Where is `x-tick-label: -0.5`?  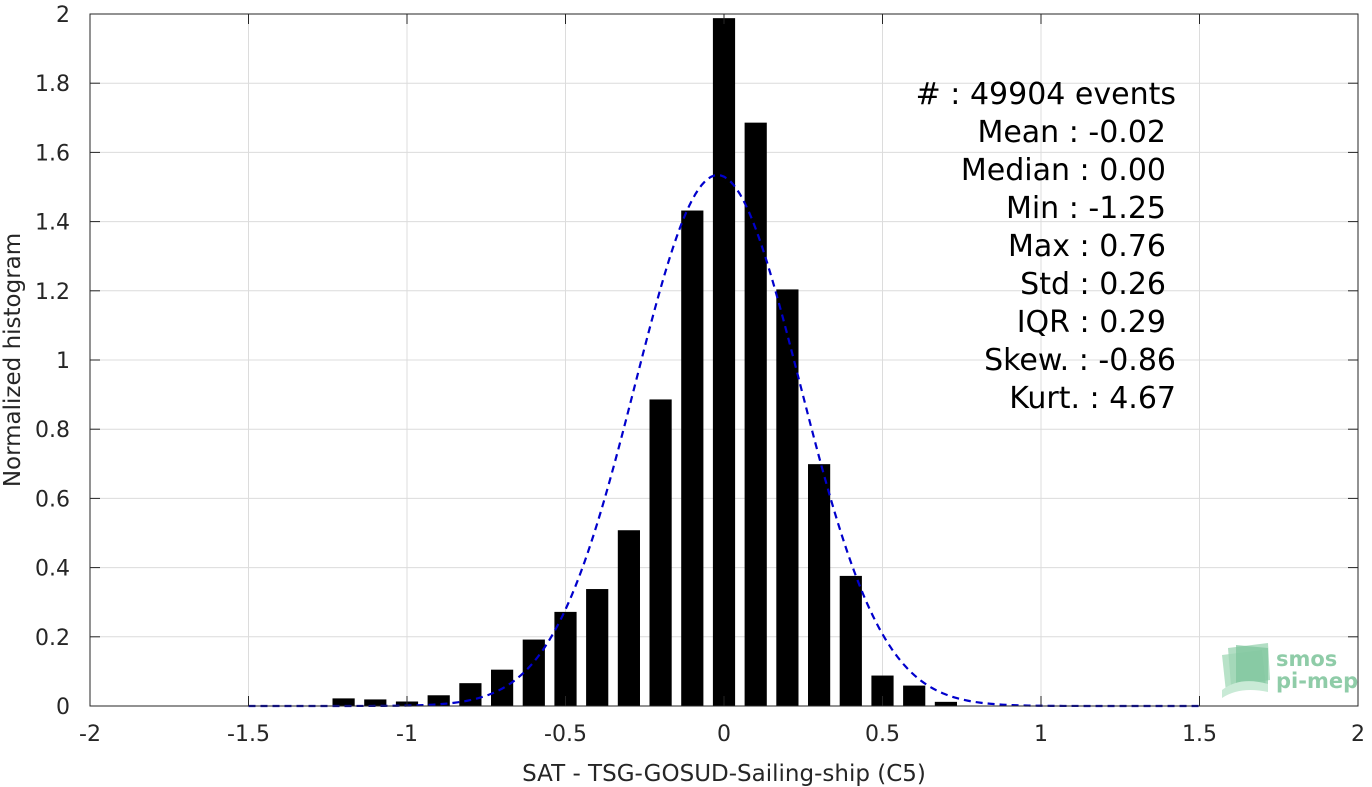 x-tick-label: -0.5 is located at coordinates (565, 734).